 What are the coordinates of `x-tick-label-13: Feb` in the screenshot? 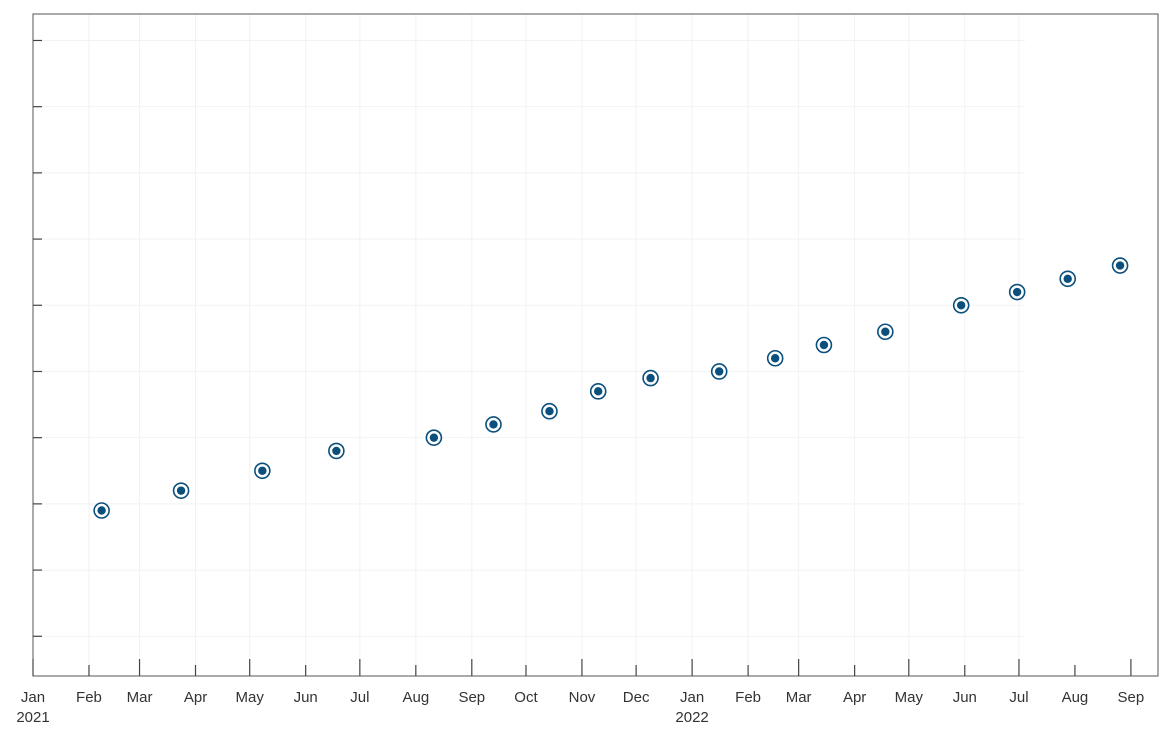 It's located at (748, 697).